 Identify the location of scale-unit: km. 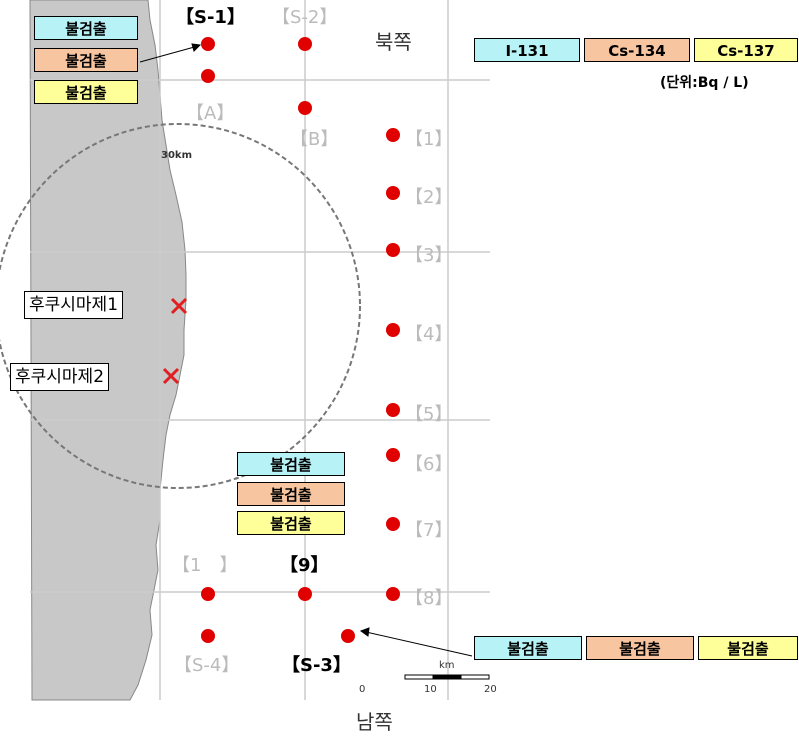
(447, 665).